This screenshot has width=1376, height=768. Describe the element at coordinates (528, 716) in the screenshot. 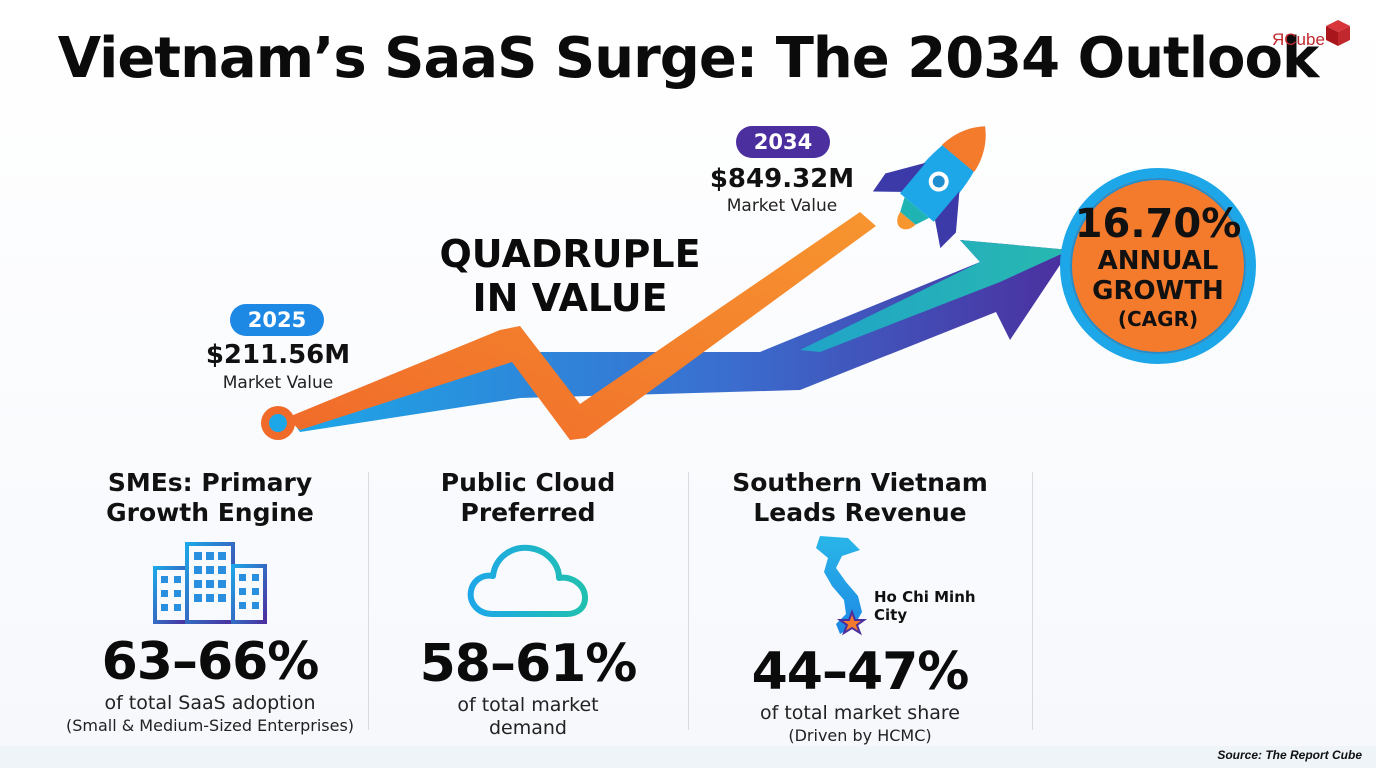

I see `stat-description: of total market demand` at that location.